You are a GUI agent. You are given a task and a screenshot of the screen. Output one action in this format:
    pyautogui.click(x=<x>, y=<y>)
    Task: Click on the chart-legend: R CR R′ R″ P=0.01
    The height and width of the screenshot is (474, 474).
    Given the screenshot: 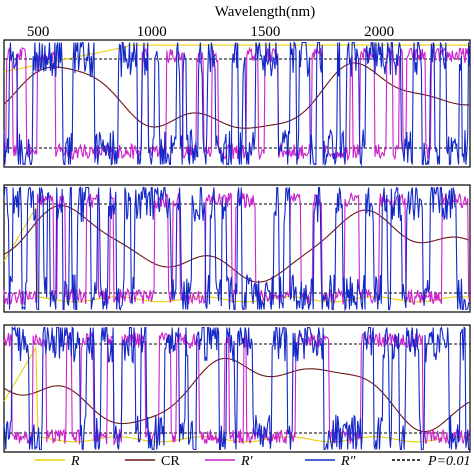 What is the action you would take?
    pyautogui.click(x=253, y=461)
    